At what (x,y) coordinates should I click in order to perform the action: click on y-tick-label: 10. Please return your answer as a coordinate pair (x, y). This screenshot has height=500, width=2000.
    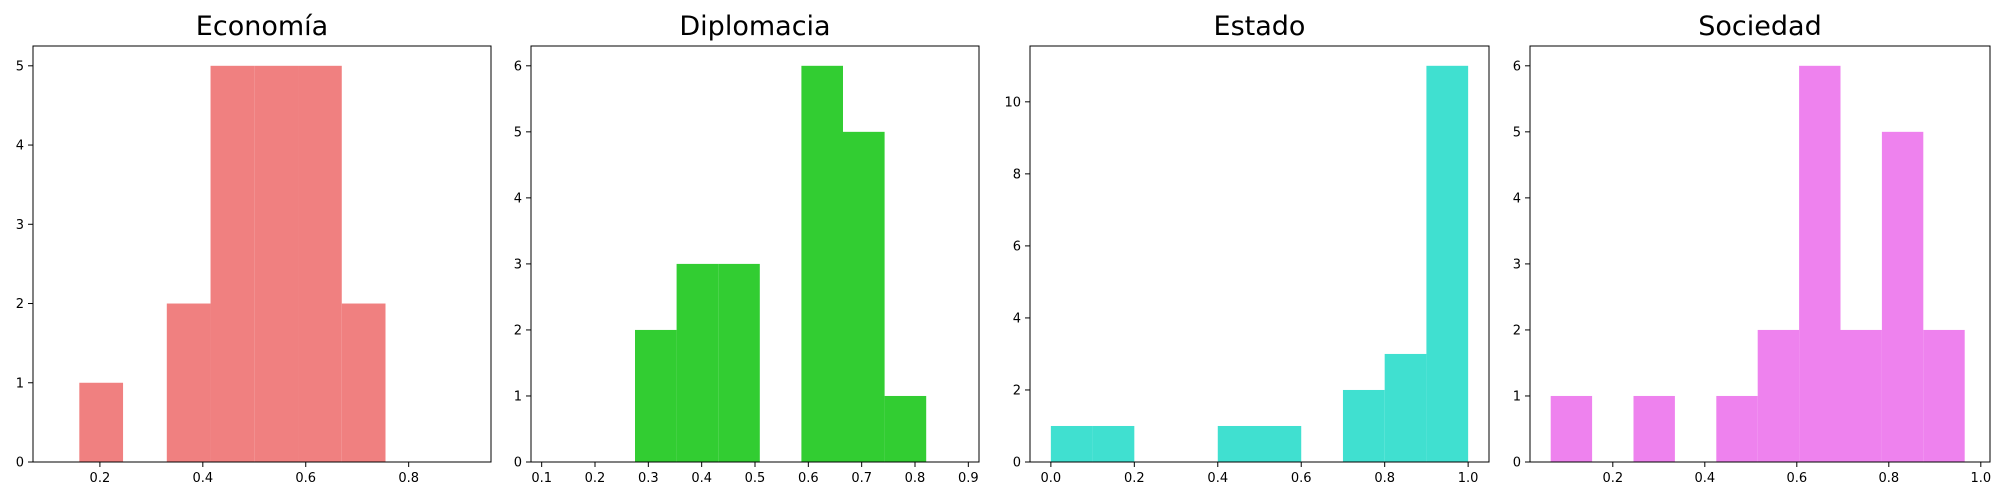
    Looking at the image, I should click on (1012, 102).